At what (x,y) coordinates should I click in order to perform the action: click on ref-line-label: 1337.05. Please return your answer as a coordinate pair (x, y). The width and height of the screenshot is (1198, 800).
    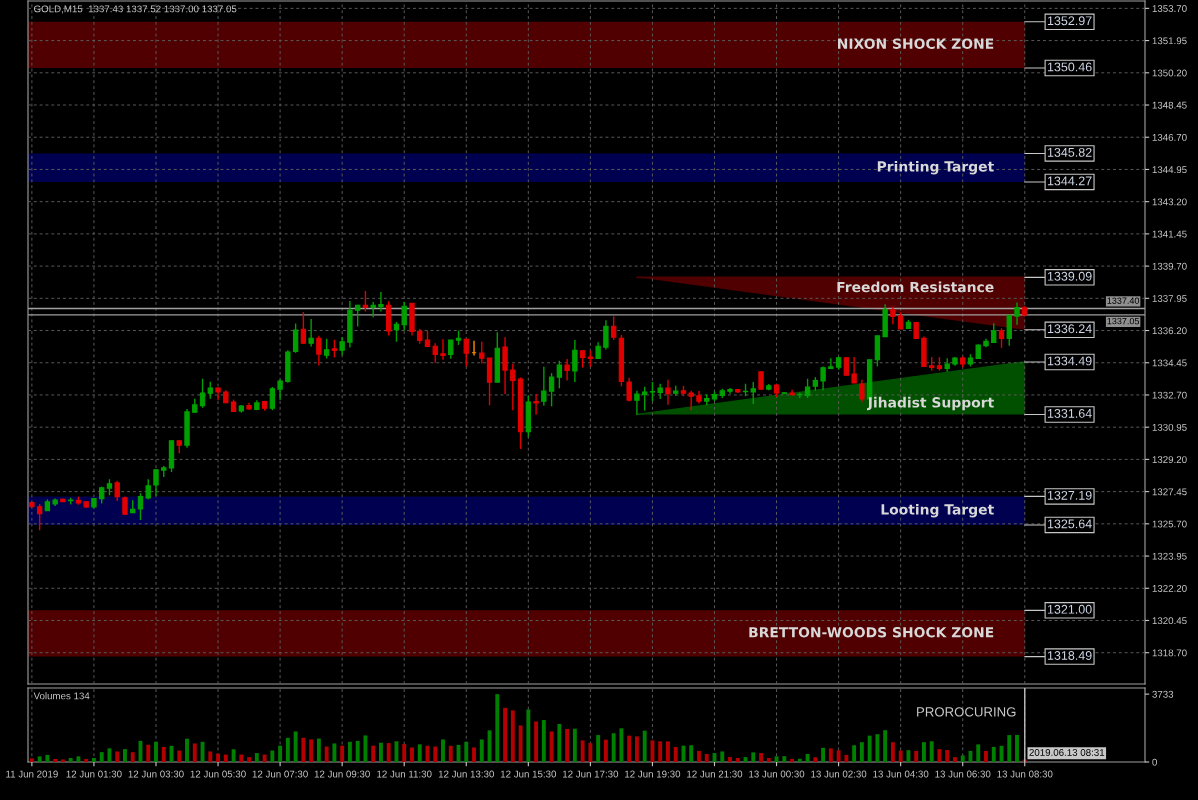
    Looking at the image, I should click on (1123, 321).